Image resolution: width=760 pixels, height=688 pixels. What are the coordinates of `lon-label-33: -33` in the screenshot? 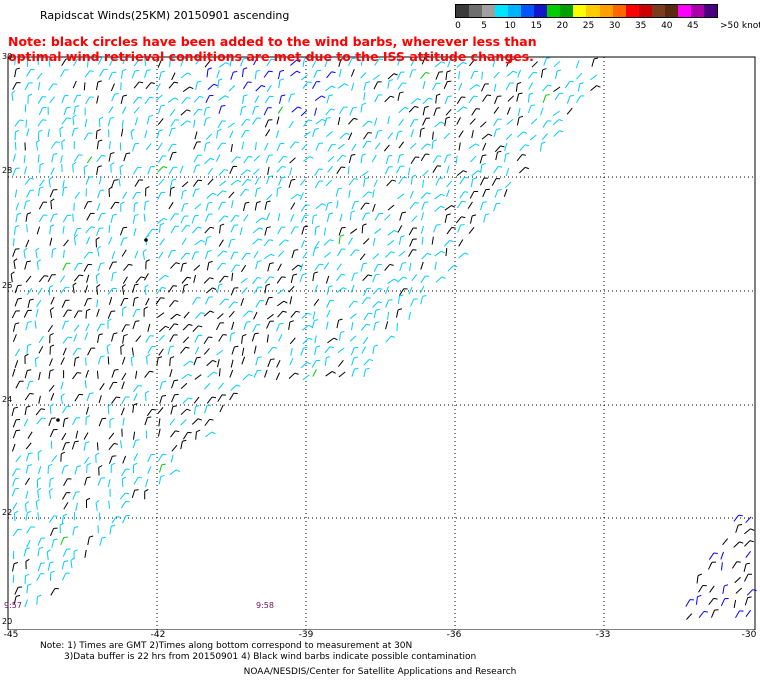 It's located at (603, 635).